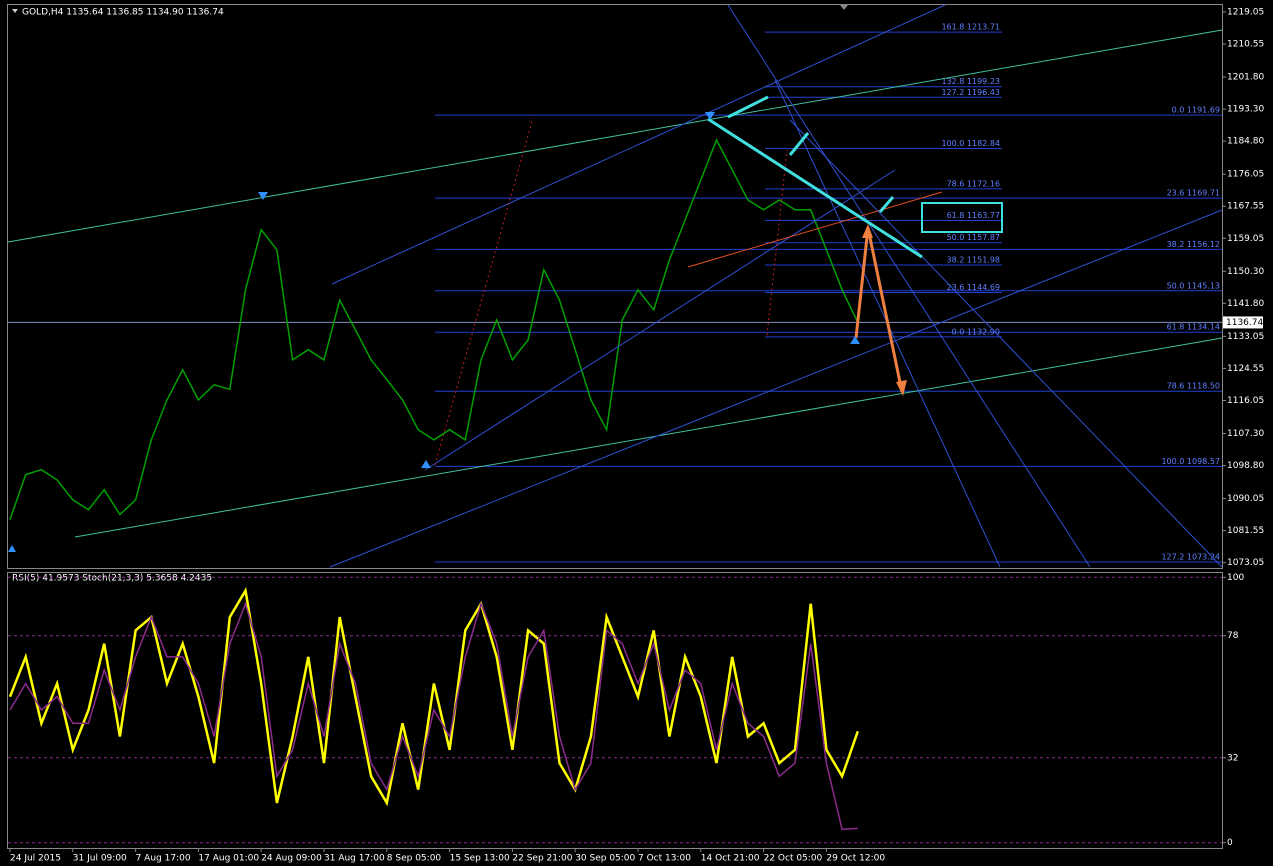  I want to click on y-tick-label: 1090.05, so click(1245, 499).